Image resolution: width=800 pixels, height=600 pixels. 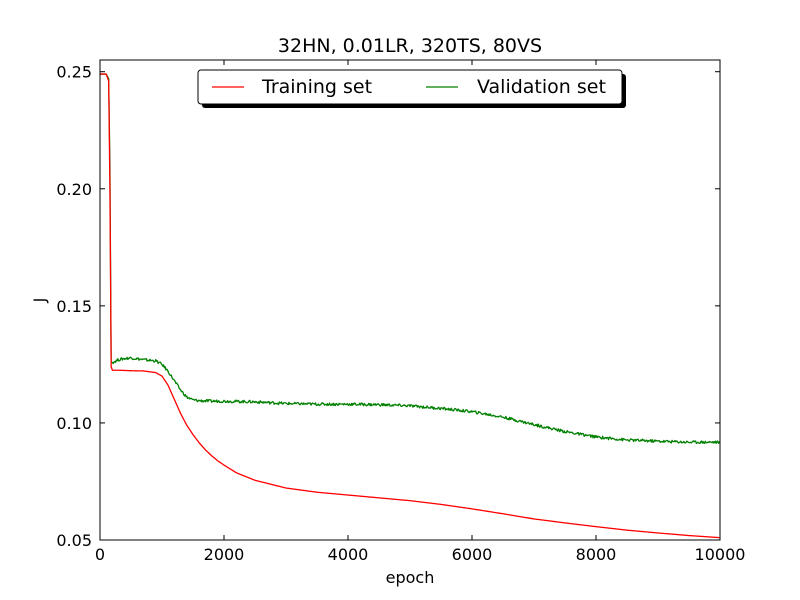 I want to click on x-tick-label: 10000, so click(x=720, y=554).